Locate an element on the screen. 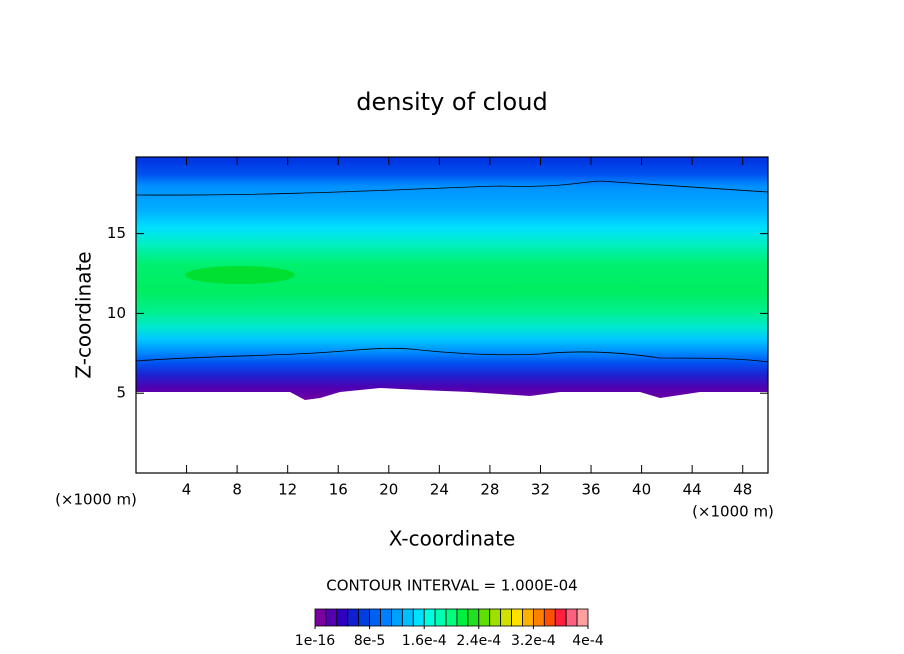 The image size is (904, 654). x-tick-label: 48 is located at coordinates (742, 490).